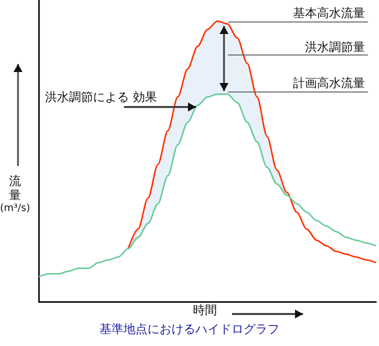  What do you see at coordinates (101, 97) in the screenshot?
I see `annotation: 洪水調節による 効果` at bounding box center [101, 97].